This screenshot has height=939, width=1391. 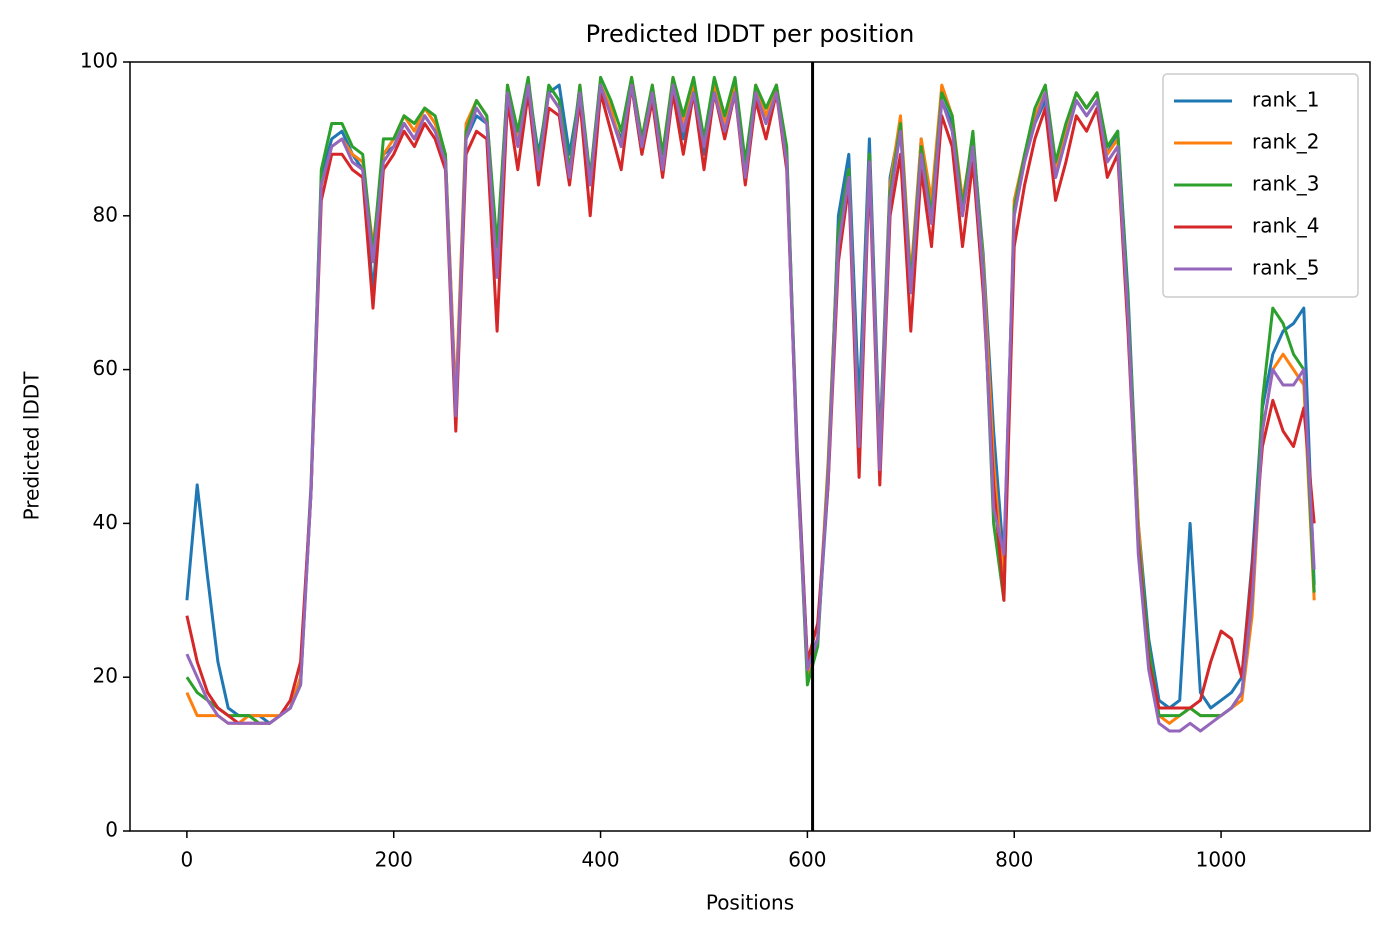 I want to click on x-axis-label: Positions, so click(x=750, y=903).